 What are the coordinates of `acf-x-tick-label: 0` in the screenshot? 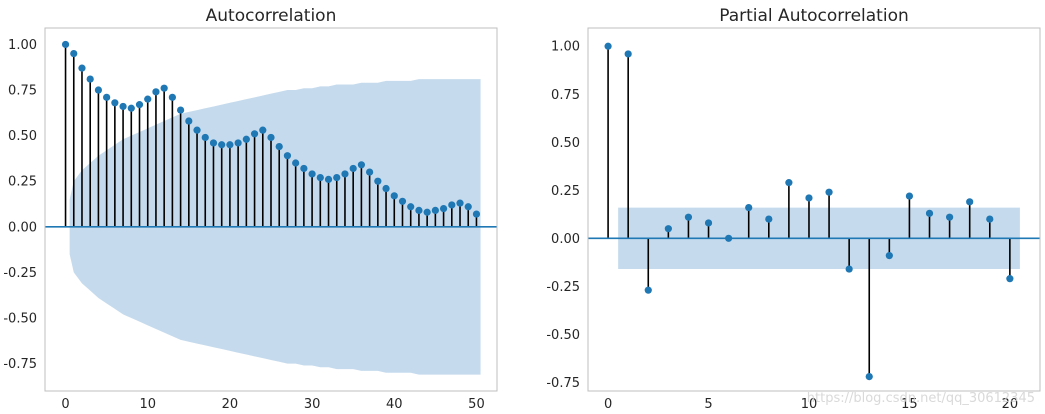 It's located at (65, 404).